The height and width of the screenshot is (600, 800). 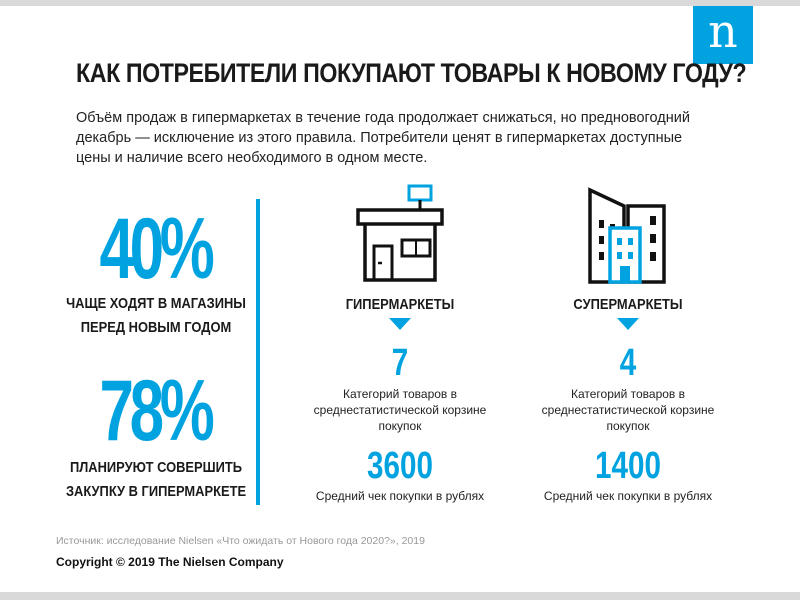 I want to click on vertical-divider, so click(x=258, y=352).